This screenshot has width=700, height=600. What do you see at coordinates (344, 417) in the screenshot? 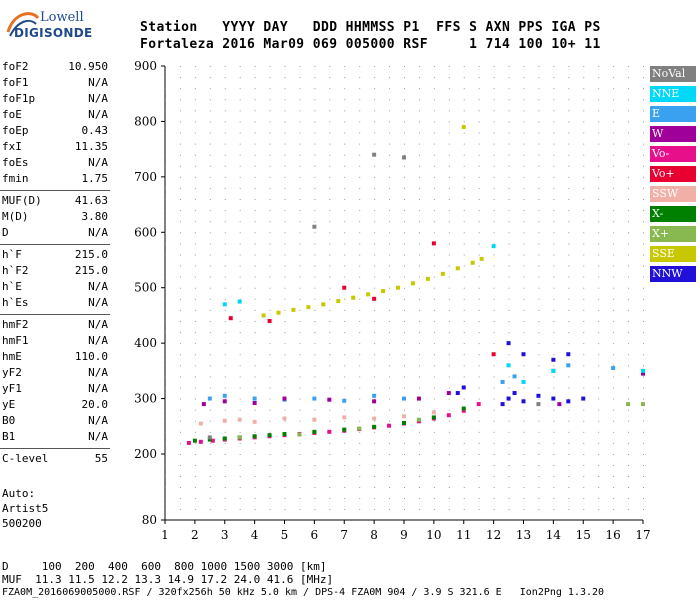
I see `data-point-ssw` at bounding box center [344, 417].